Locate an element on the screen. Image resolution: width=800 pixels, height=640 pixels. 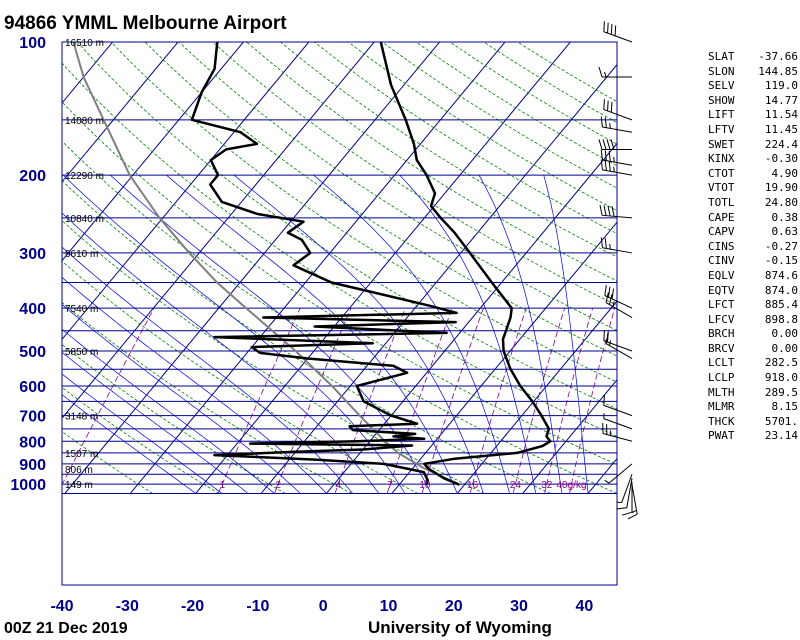
index-row: LCLP 918.0 is located at coordinates (753, 378).